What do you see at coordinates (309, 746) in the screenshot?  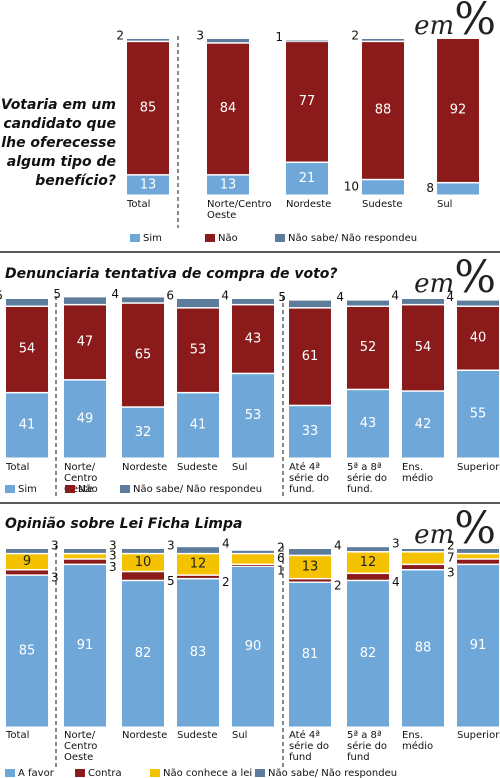 I see `category-label: Até 4ª série do fund` at bounding box center [309, 746].